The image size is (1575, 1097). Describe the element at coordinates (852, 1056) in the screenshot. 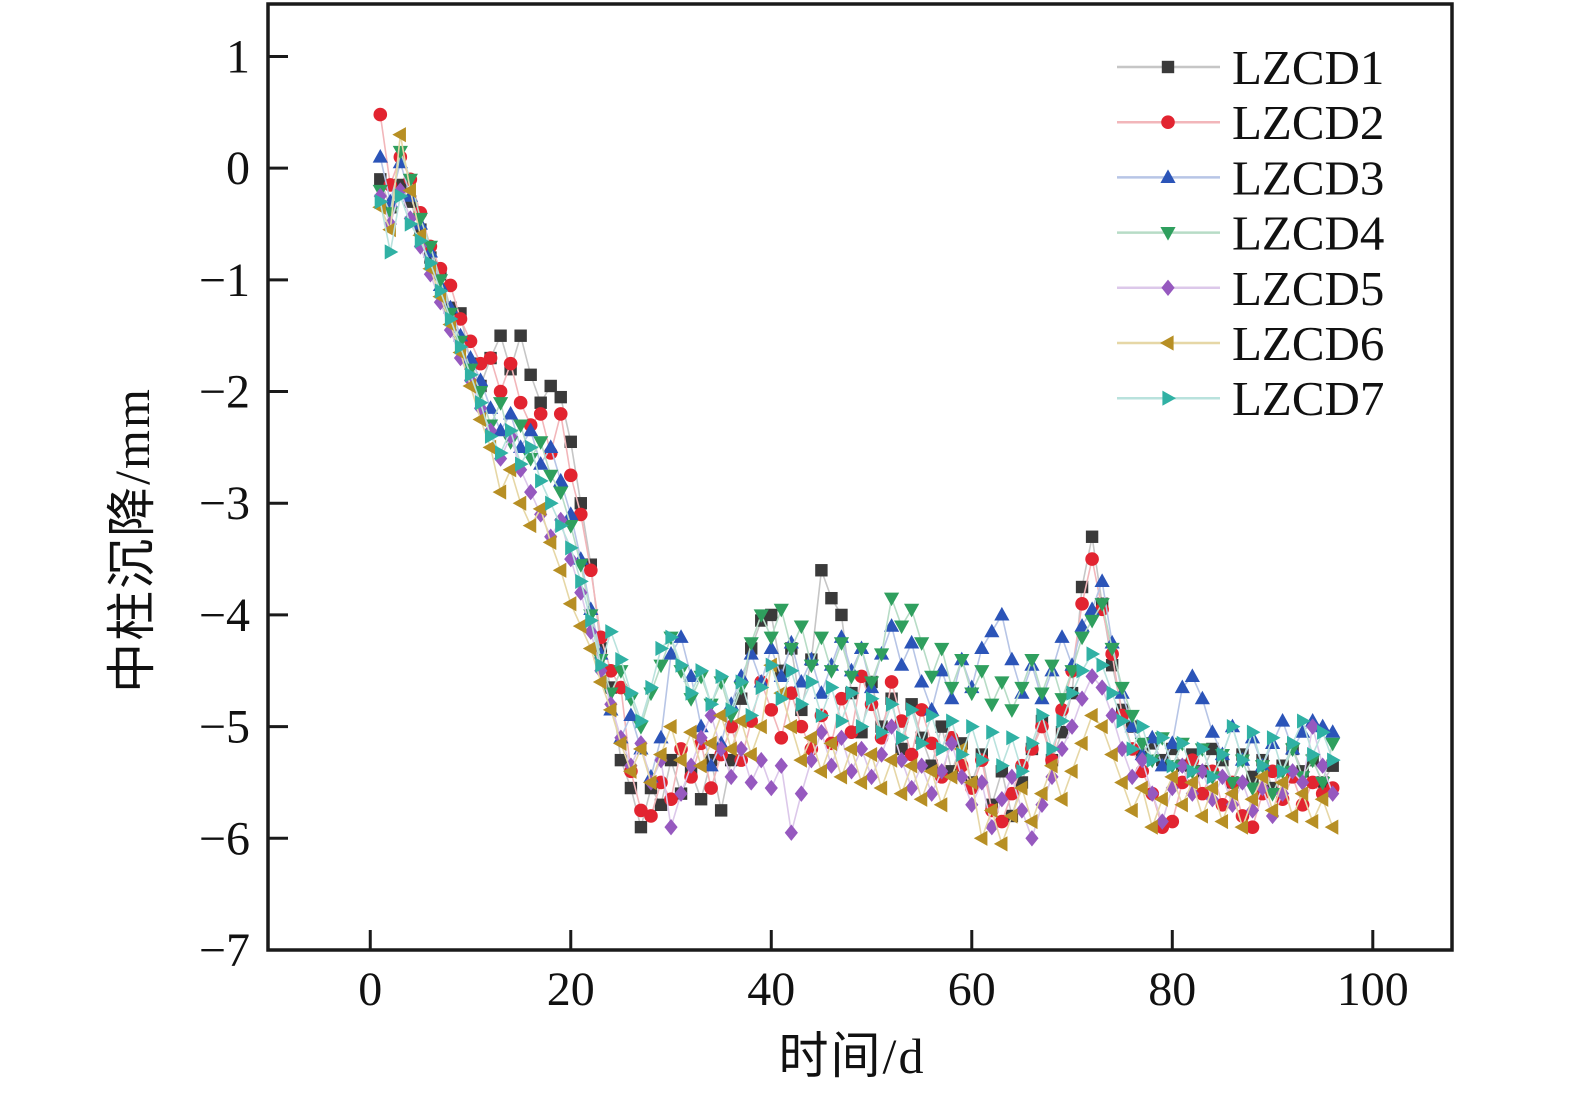

I see `x-axis-title: 时间/d` at that location.